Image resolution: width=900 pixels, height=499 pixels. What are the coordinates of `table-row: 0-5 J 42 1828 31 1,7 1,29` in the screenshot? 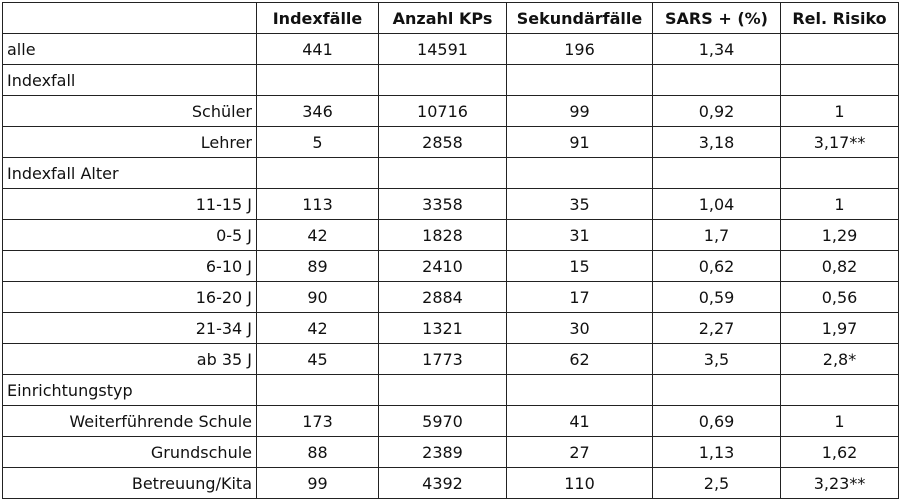 It's located at (450, 235).